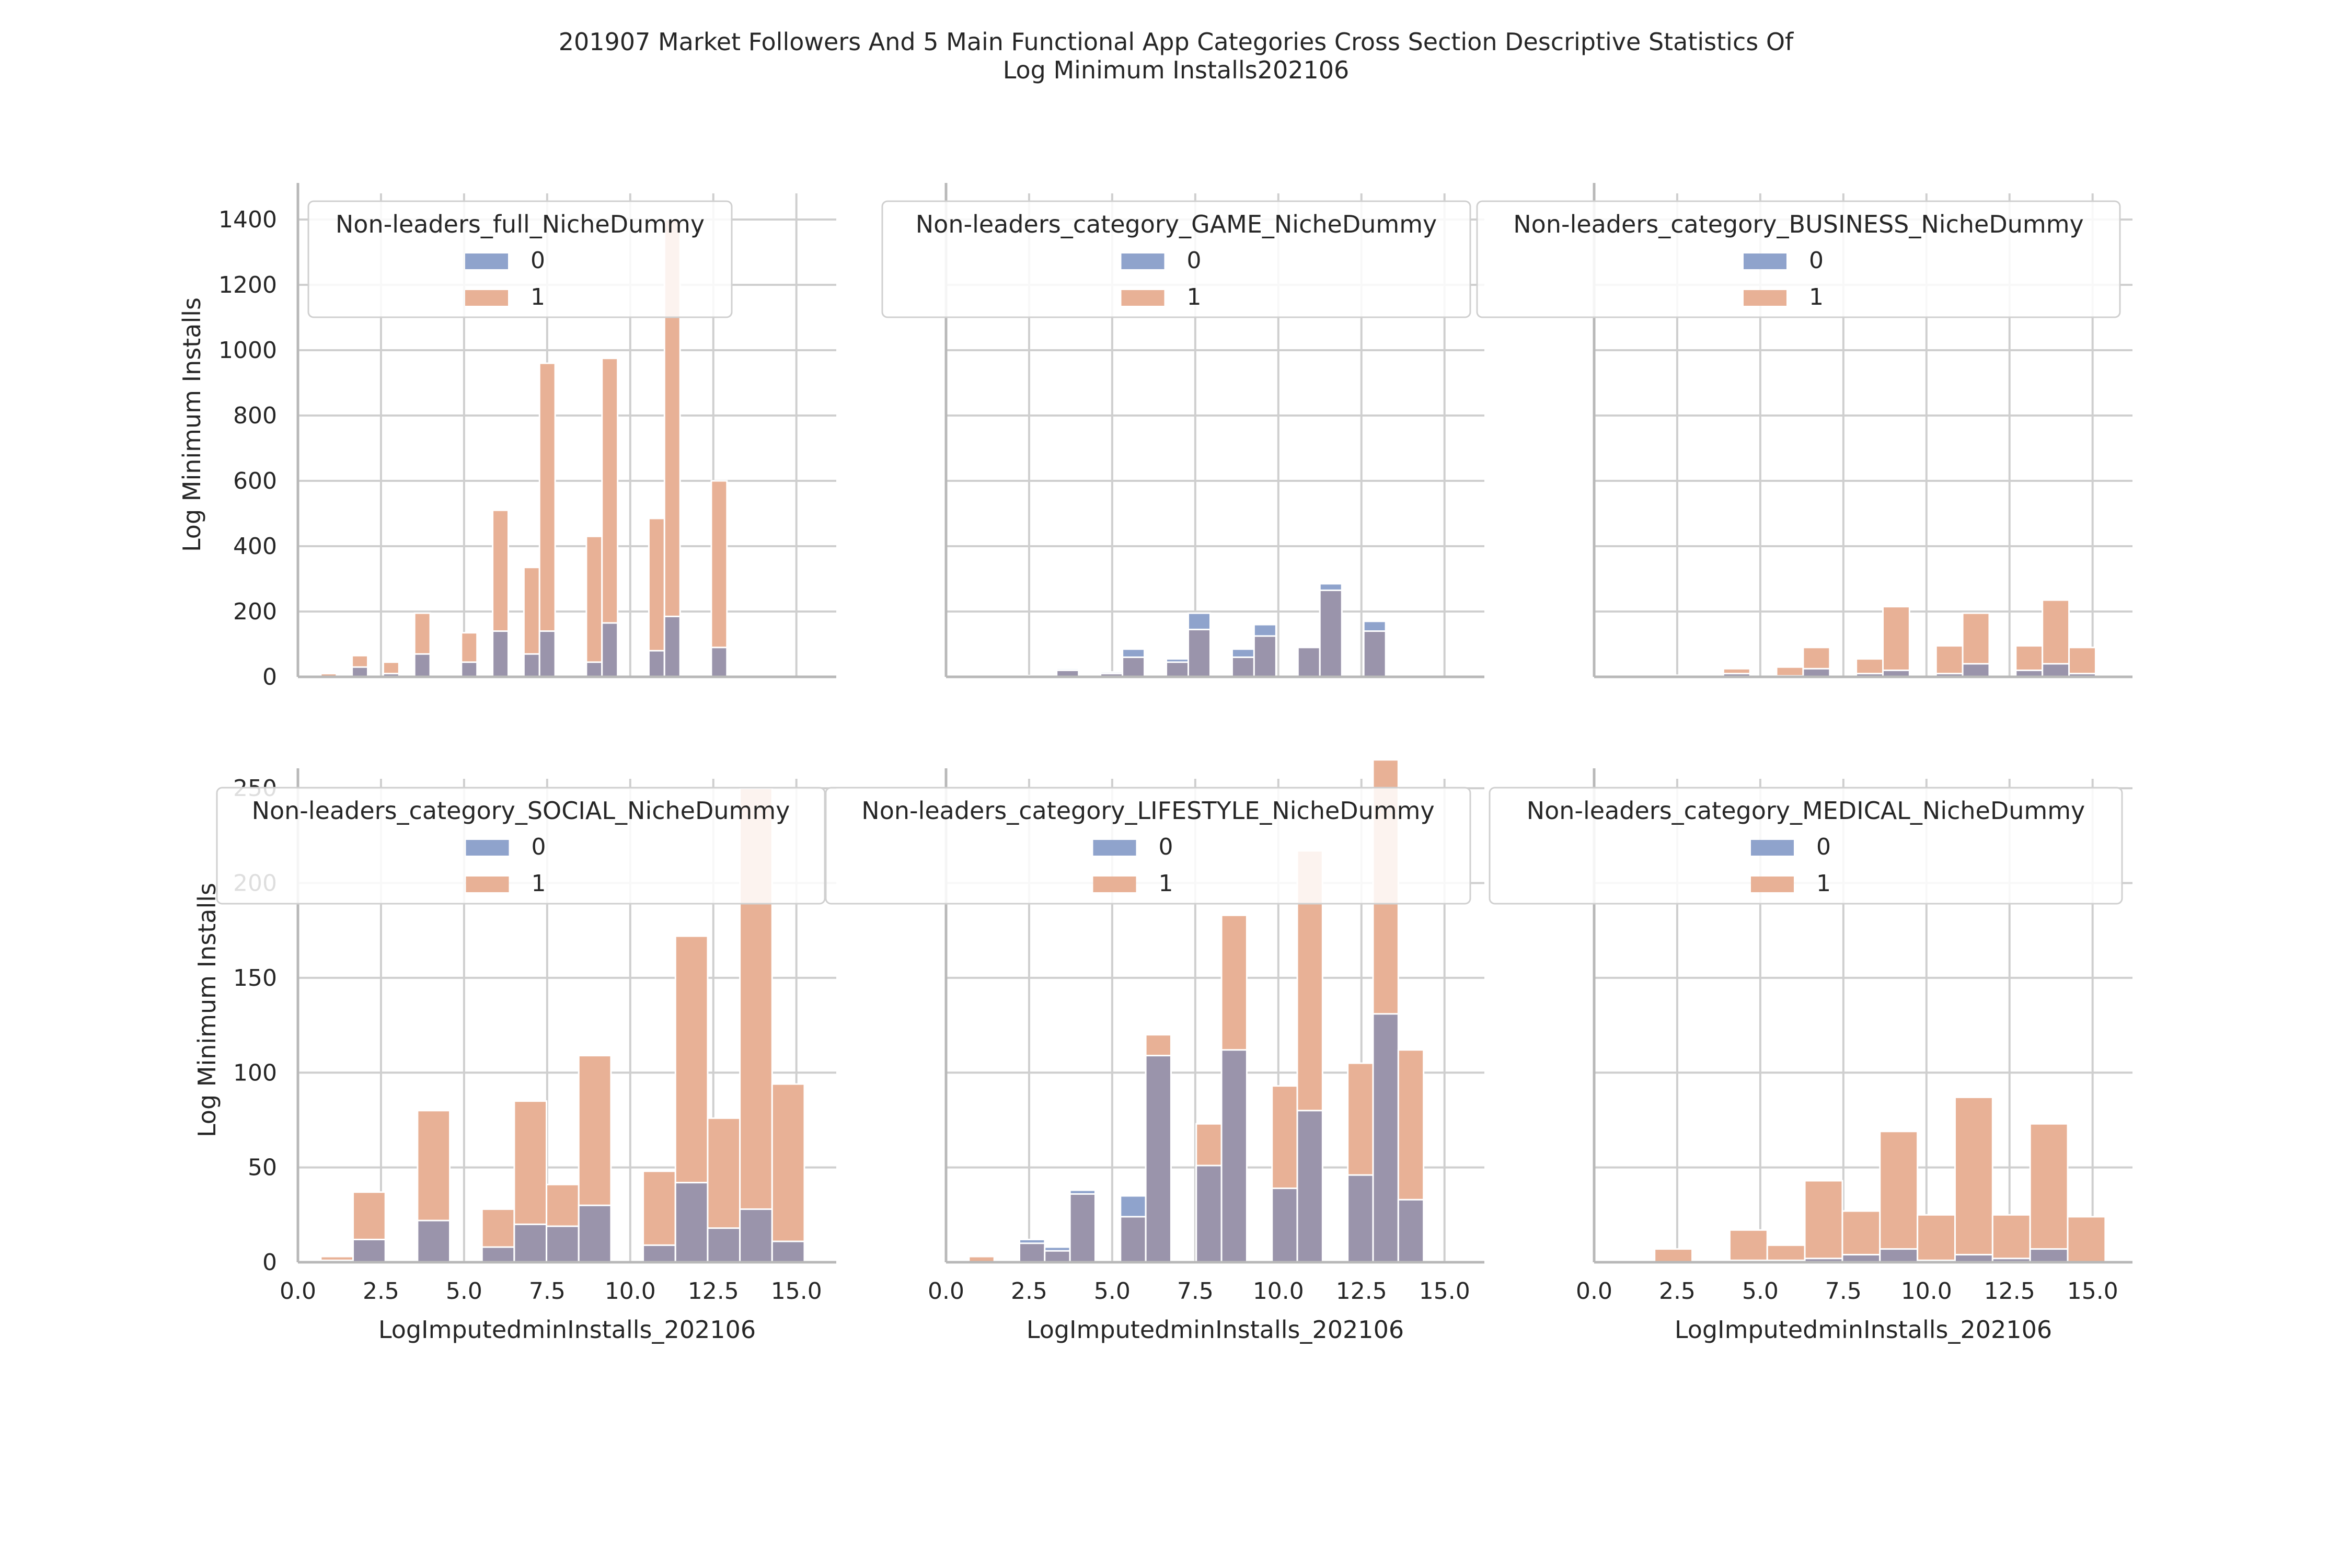 The image size is (2352, 1568). What do you see at coordinates (1816, 260) in the screenshot?
I see `panel-3-legend-label-0: 0` at bounding box center [1816, 260].